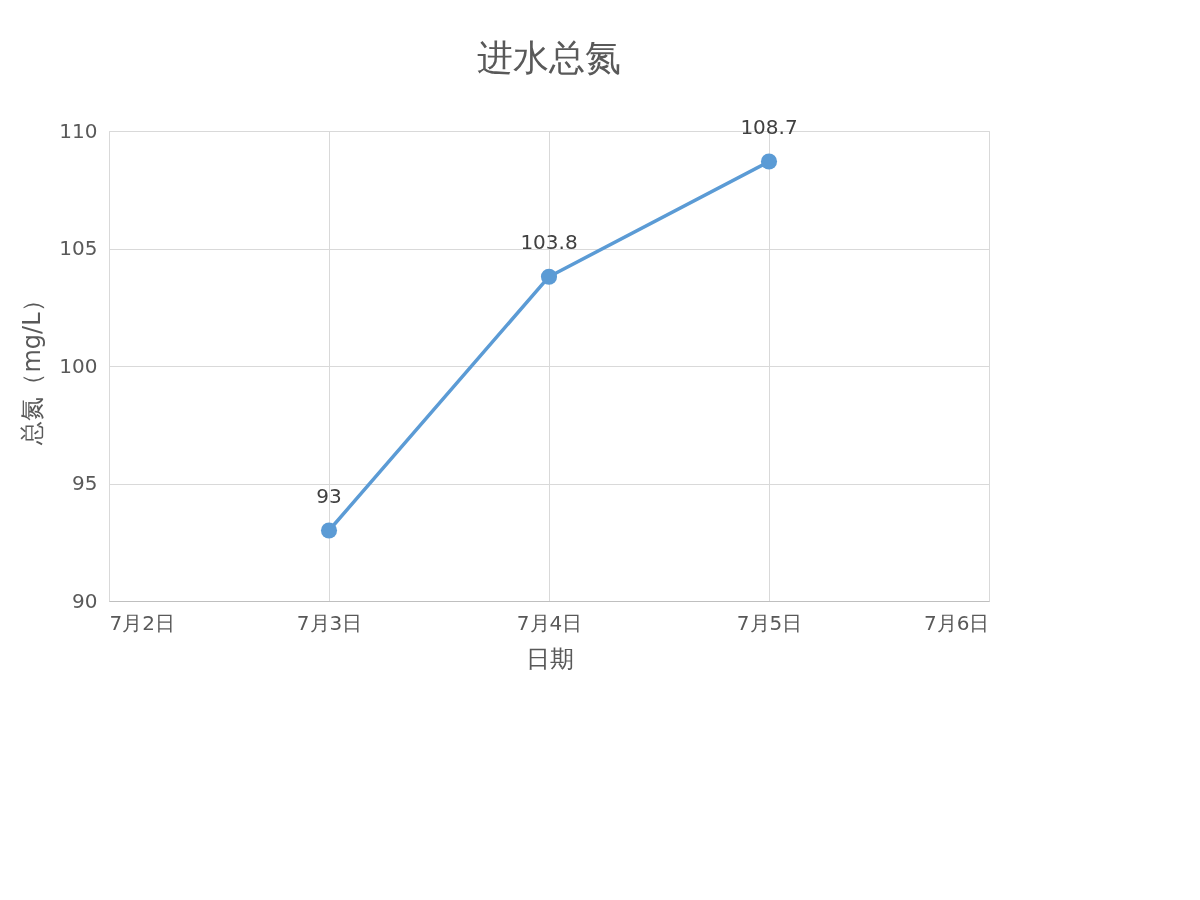  What do you see at coordinates (957, 622) in the screenshot?
I see `x-tick-label: 7月6日` at bounding box center [957, 622].